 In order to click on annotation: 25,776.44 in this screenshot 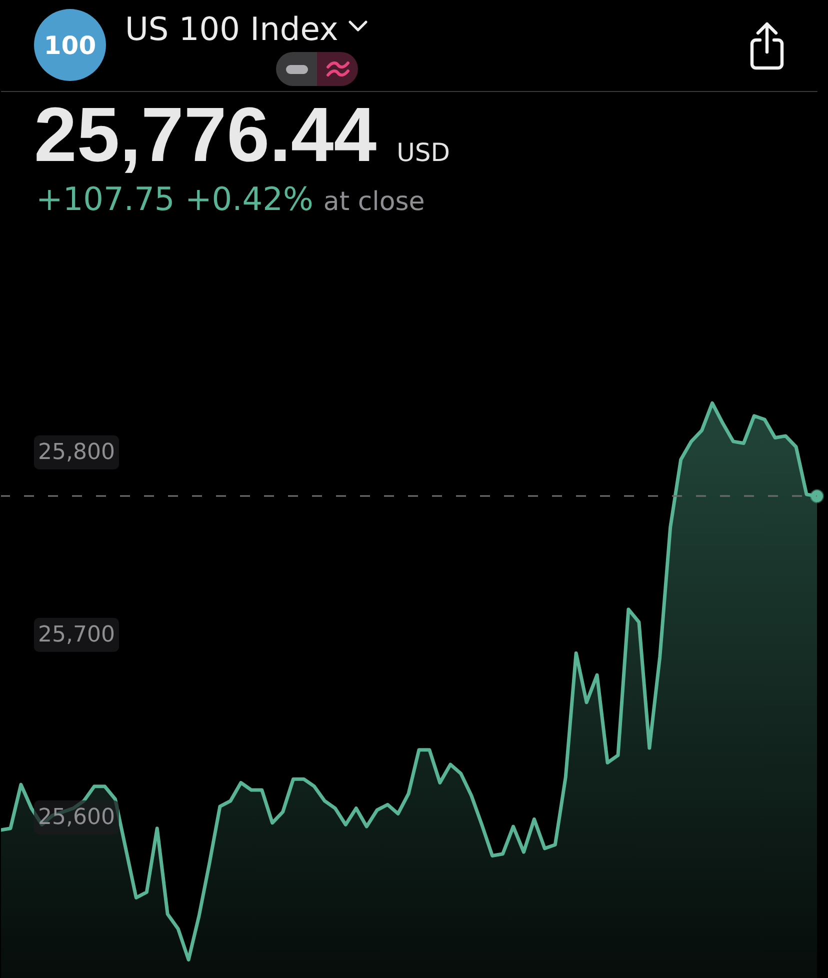, I will do `click(205, 135)`.